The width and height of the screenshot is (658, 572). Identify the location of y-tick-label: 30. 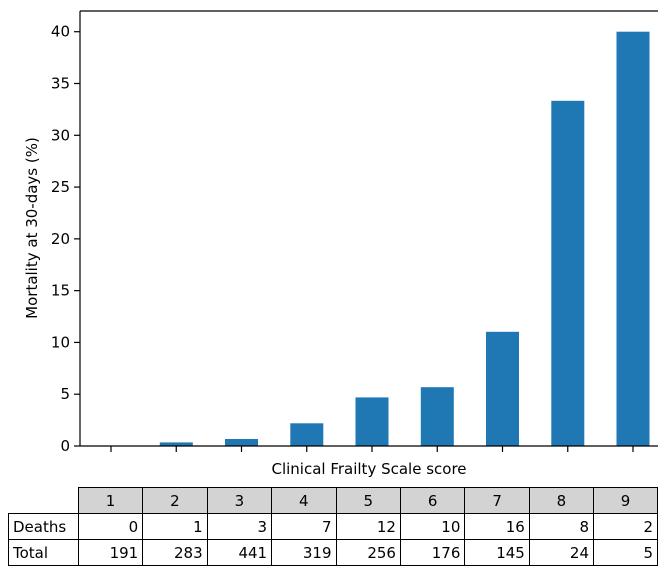
(60, 135).